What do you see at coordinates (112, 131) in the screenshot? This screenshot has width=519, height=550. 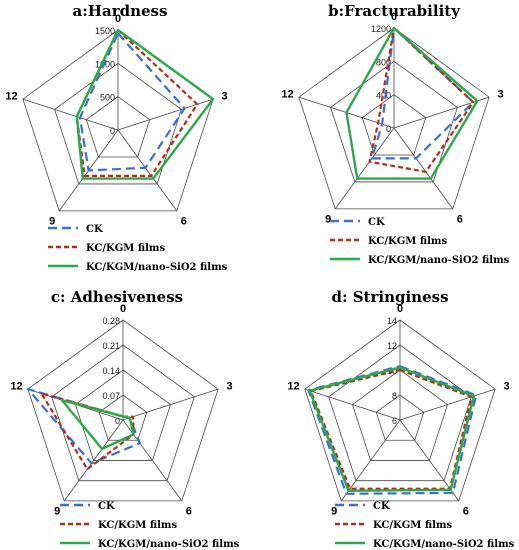 I see `tick-label: 0` at bounding box center [112, 131].